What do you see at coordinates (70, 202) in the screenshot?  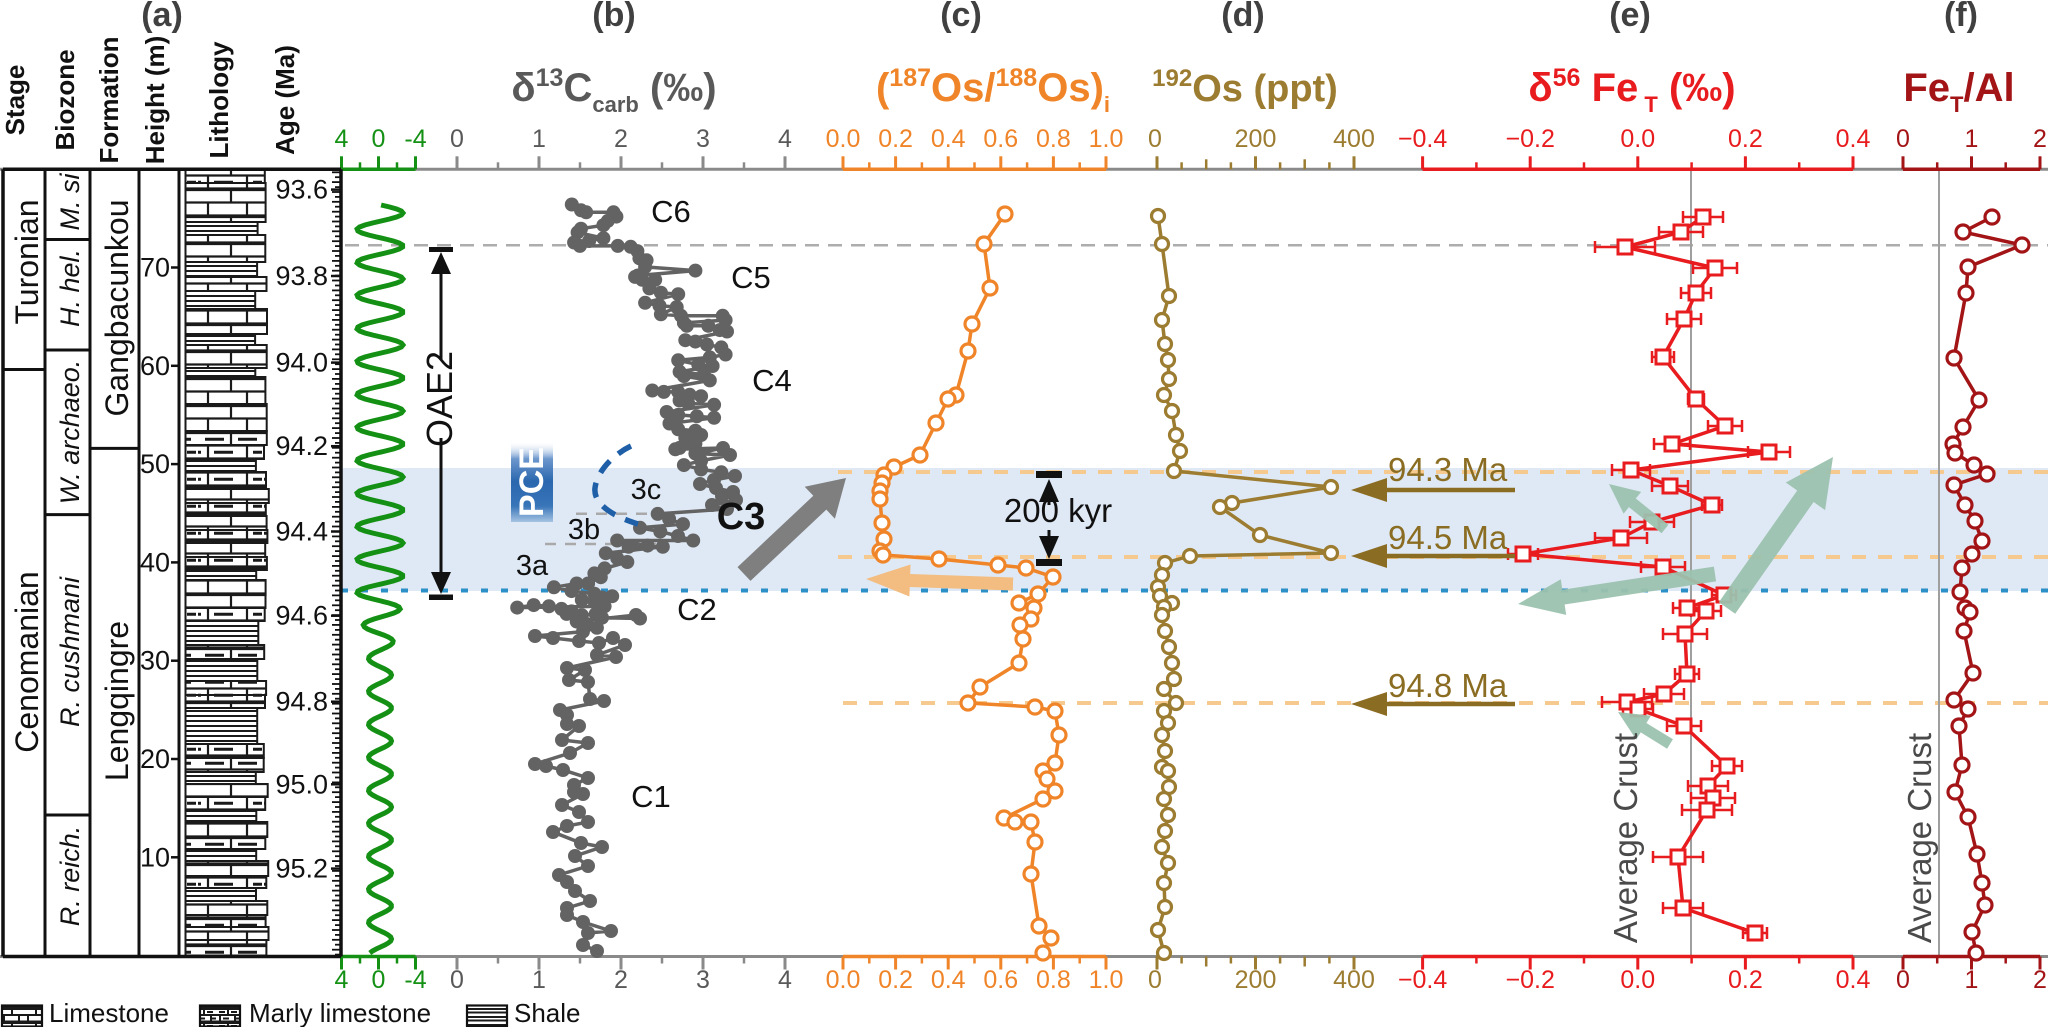 I see `svg-text: M. si` at bounding box center [70, 202].